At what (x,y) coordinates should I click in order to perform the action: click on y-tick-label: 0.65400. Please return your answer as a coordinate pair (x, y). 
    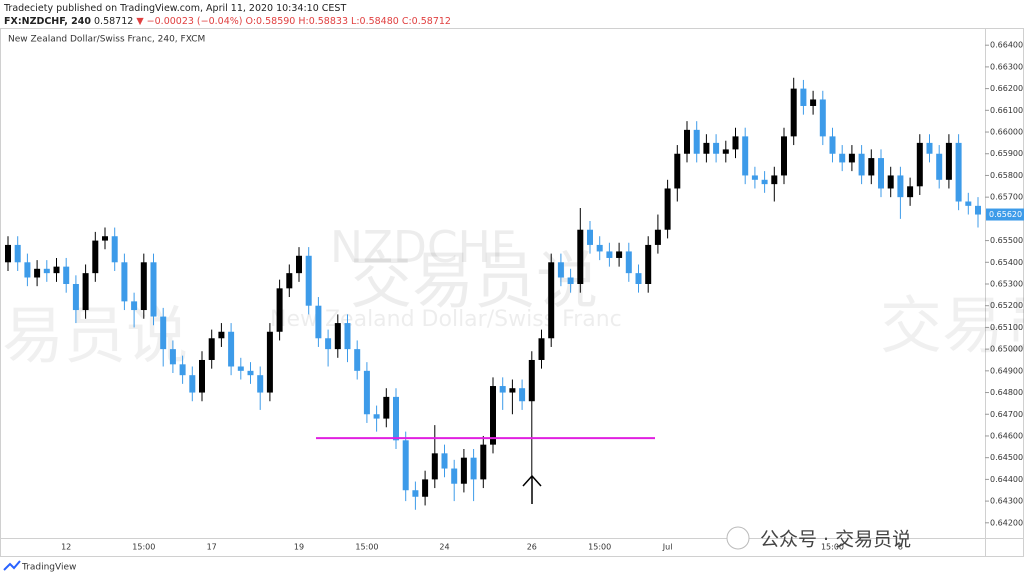
    Looking at the image, I should click on (1006, 262).